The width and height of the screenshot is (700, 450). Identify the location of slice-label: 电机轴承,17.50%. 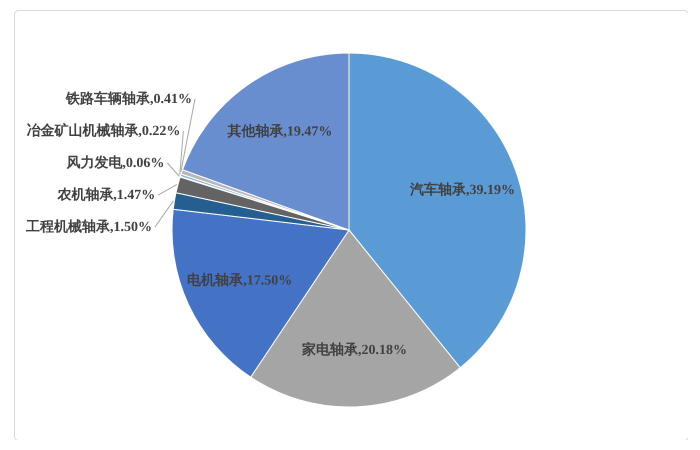
(239, 280).